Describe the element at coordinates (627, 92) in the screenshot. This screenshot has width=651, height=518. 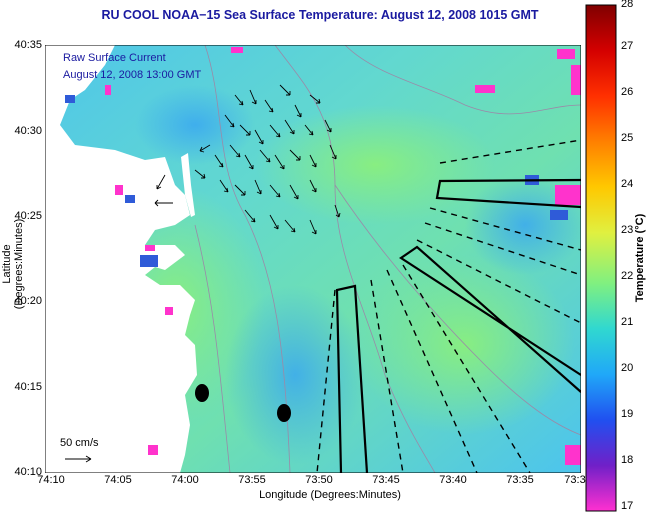
I see `colorbar-tick: 26` at that location.